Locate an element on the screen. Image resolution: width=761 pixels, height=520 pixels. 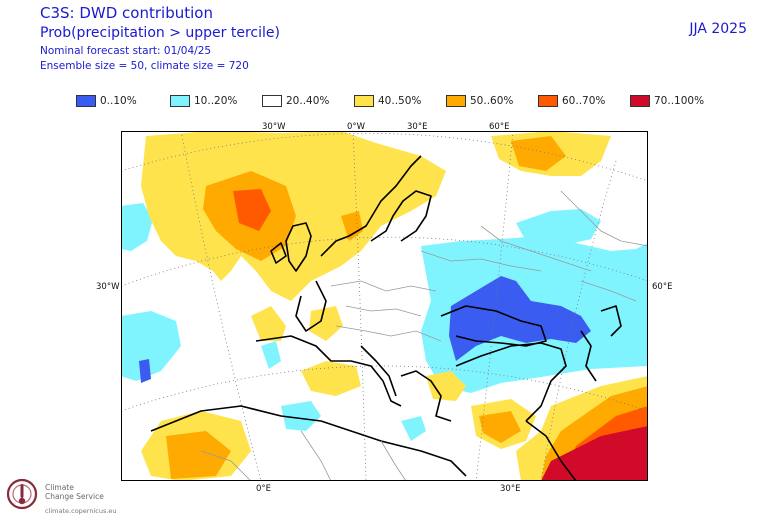
bottom-label-0e: 0°E is located at coordinates (264, 489).